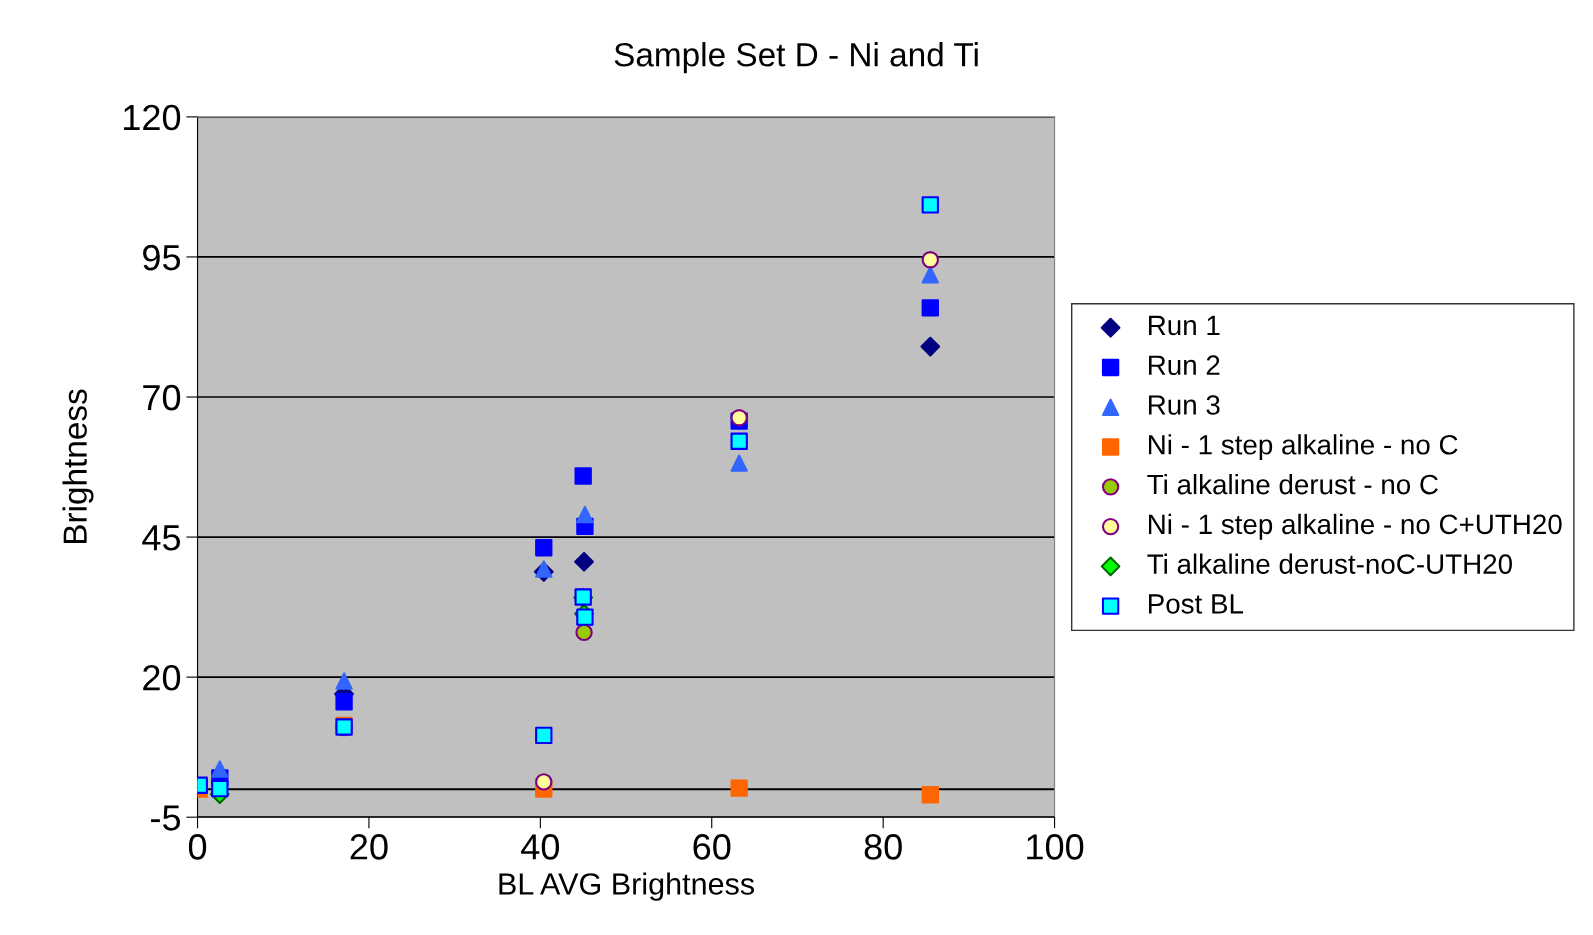  I want to click on x-tick-label: 40, so click(540, 847).